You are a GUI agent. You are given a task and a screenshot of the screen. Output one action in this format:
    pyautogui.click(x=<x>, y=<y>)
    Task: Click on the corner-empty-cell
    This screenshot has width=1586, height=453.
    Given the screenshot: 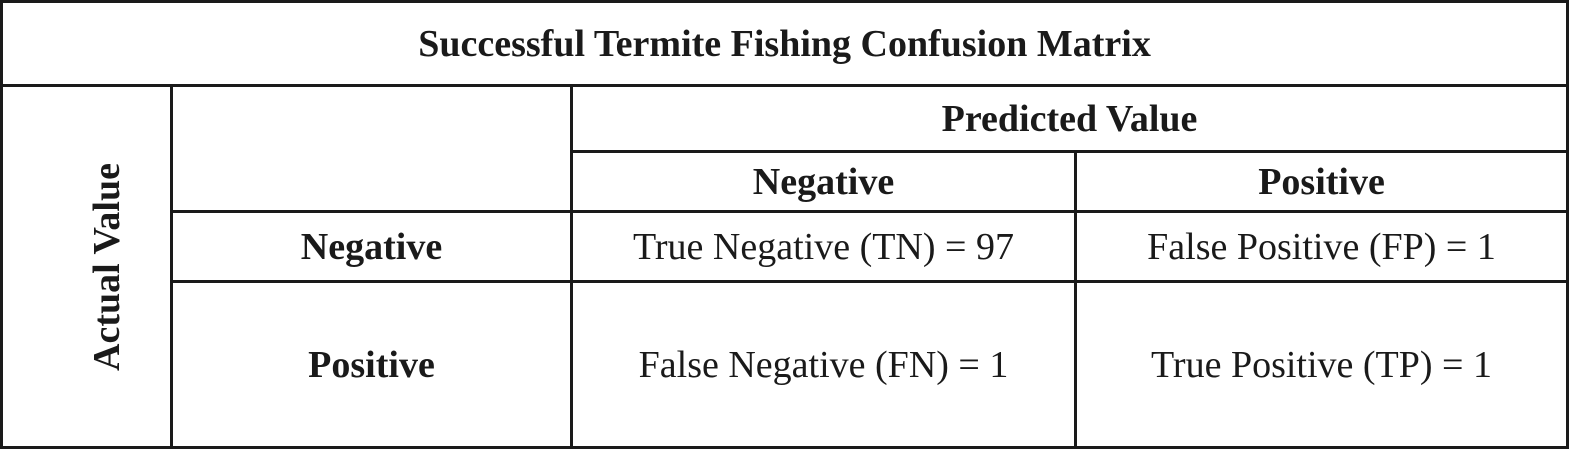 What is the action you would take?
    pyautogui.click(x=371, y=148)
    